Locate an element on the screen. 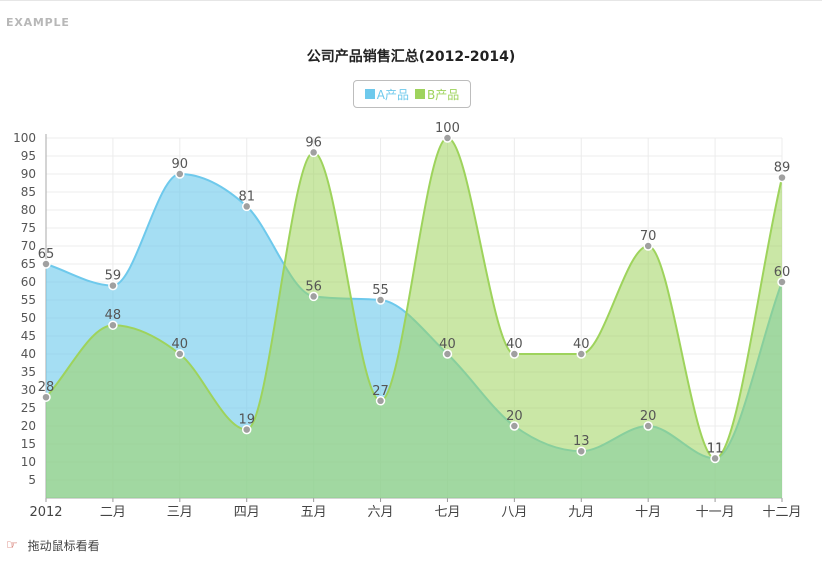 The image size is (822, 564). data-label: 100 is located at coordinates (447, 128).